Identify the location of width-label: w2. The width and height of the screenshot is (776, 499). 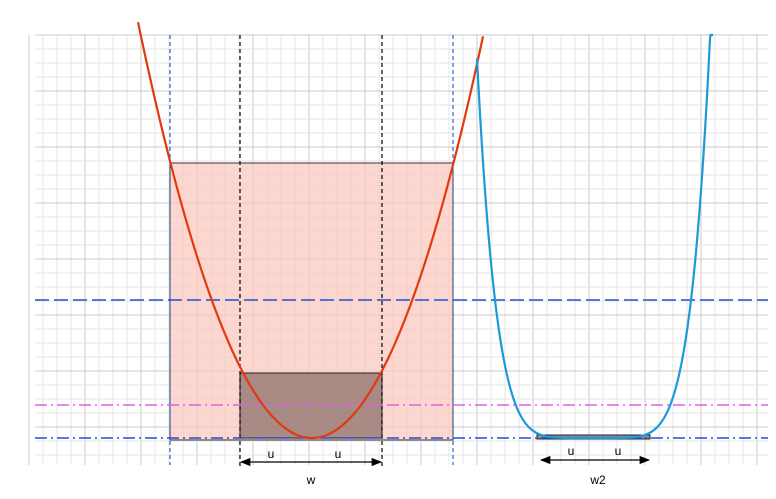
(597, 480).